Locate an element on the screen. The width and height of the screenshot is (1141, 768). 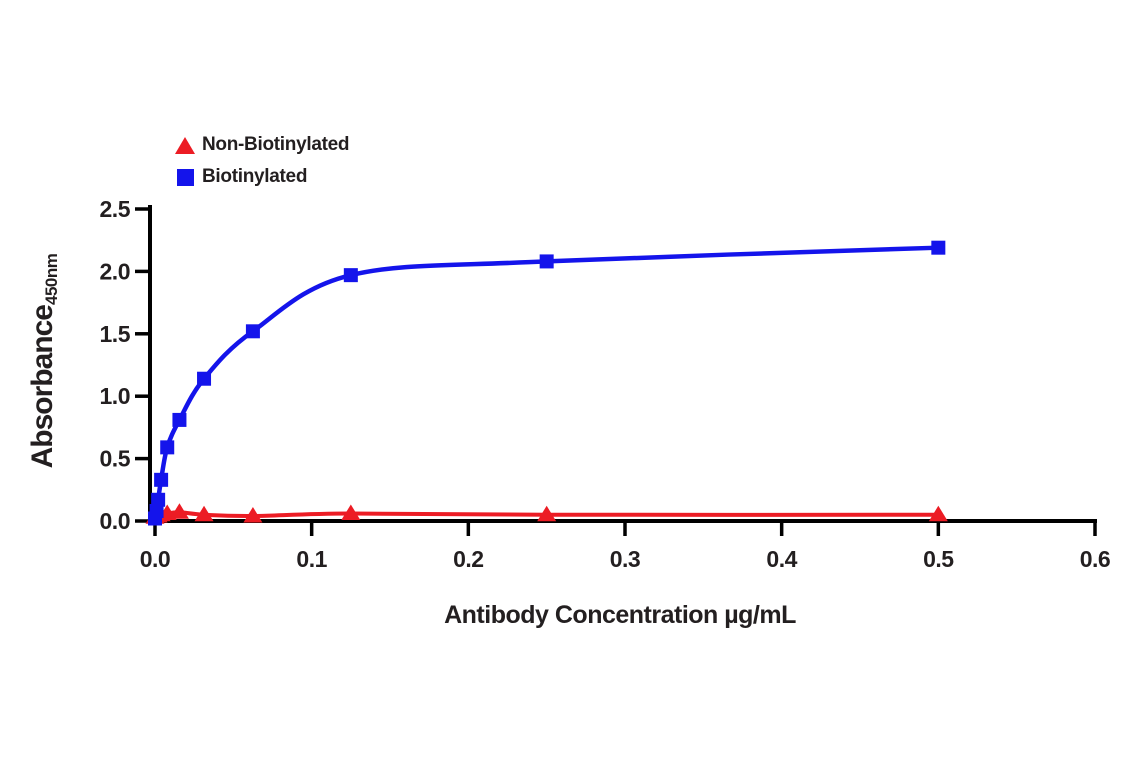
legend-label: Biotinylated is located at coordinates (255, 176).